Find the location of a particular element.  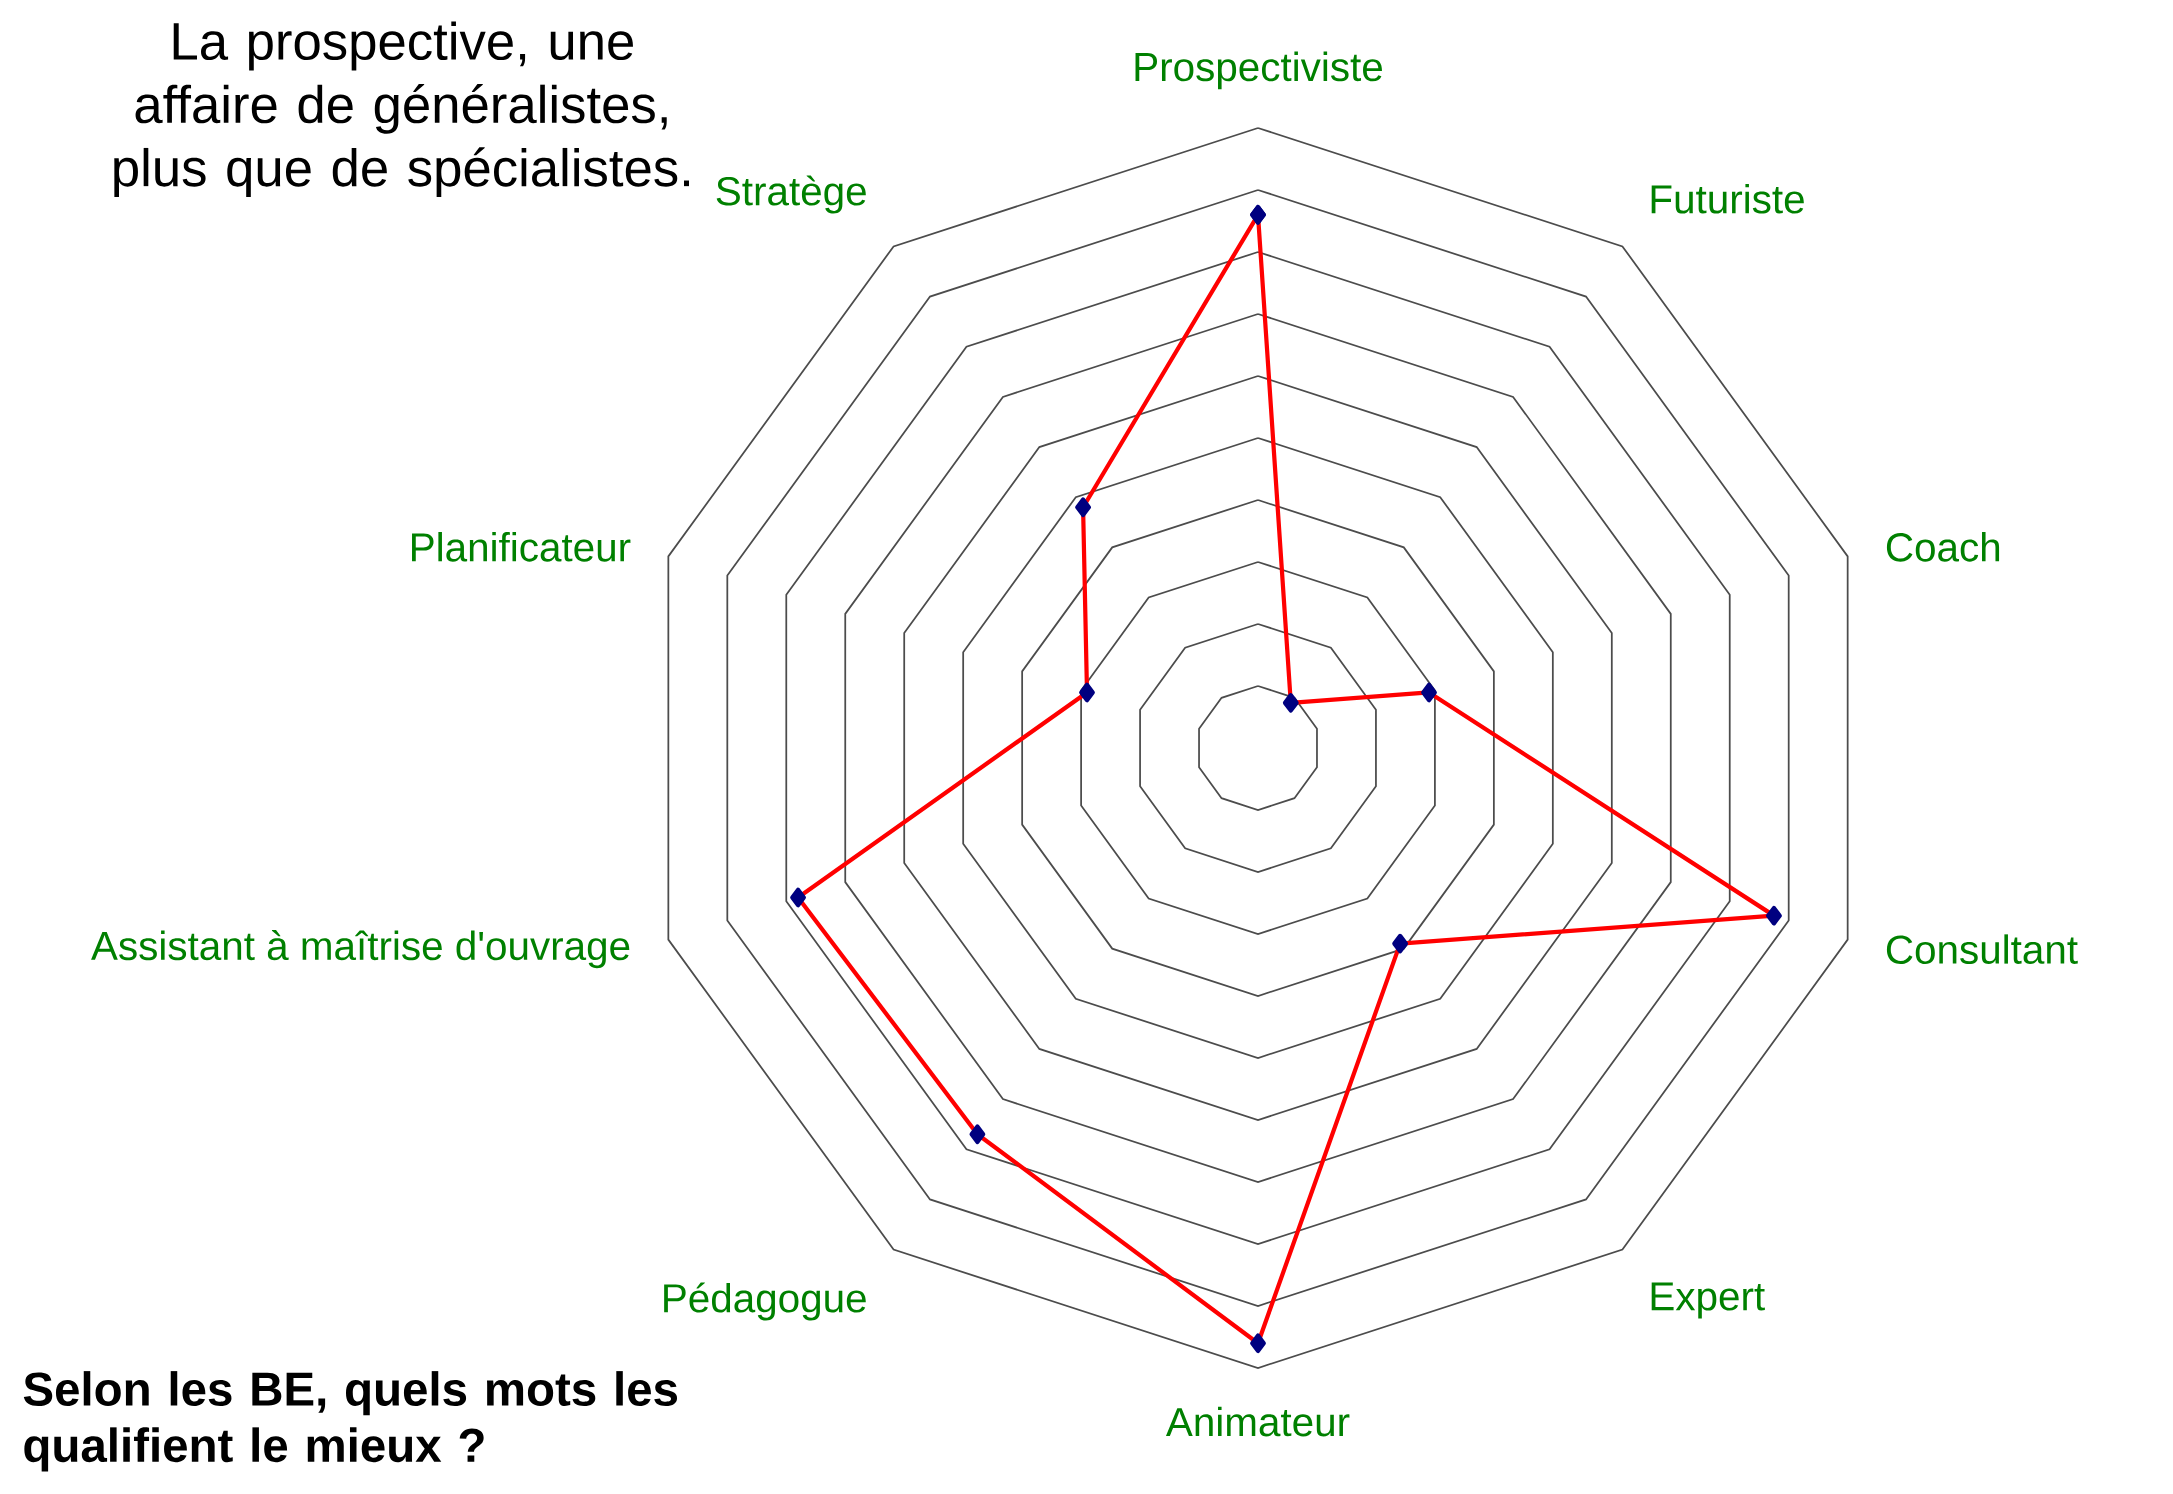

spoke-label: Consultant is located at coordinates (1982, 949).